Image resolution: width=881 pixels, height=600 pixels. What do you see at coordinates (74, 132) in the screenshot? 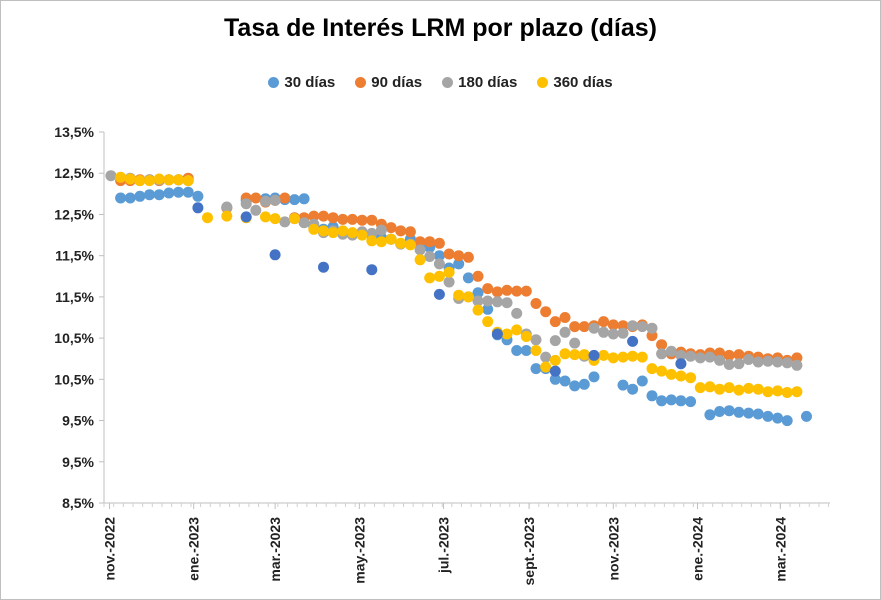
I see `y-tick-label: 13,5%` at bounding box center [74, 132].